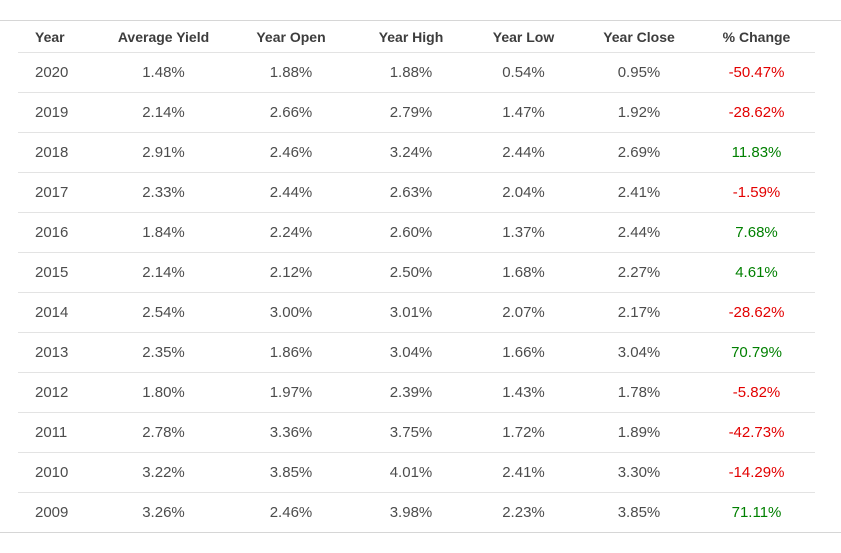 The width and height of the screenshot is (841, 553). I want to click on cell-year-high: 2.79%, so click(411, 112).